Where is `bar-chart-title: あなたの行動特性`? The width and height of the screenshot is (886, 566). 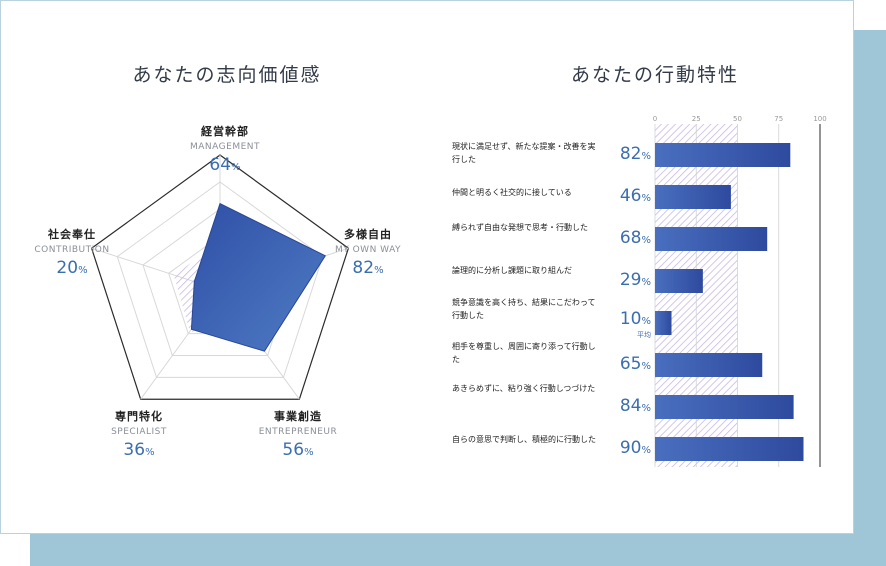 bar-chart-title: あなたの行動特性 is located at coordinates (654, 75).